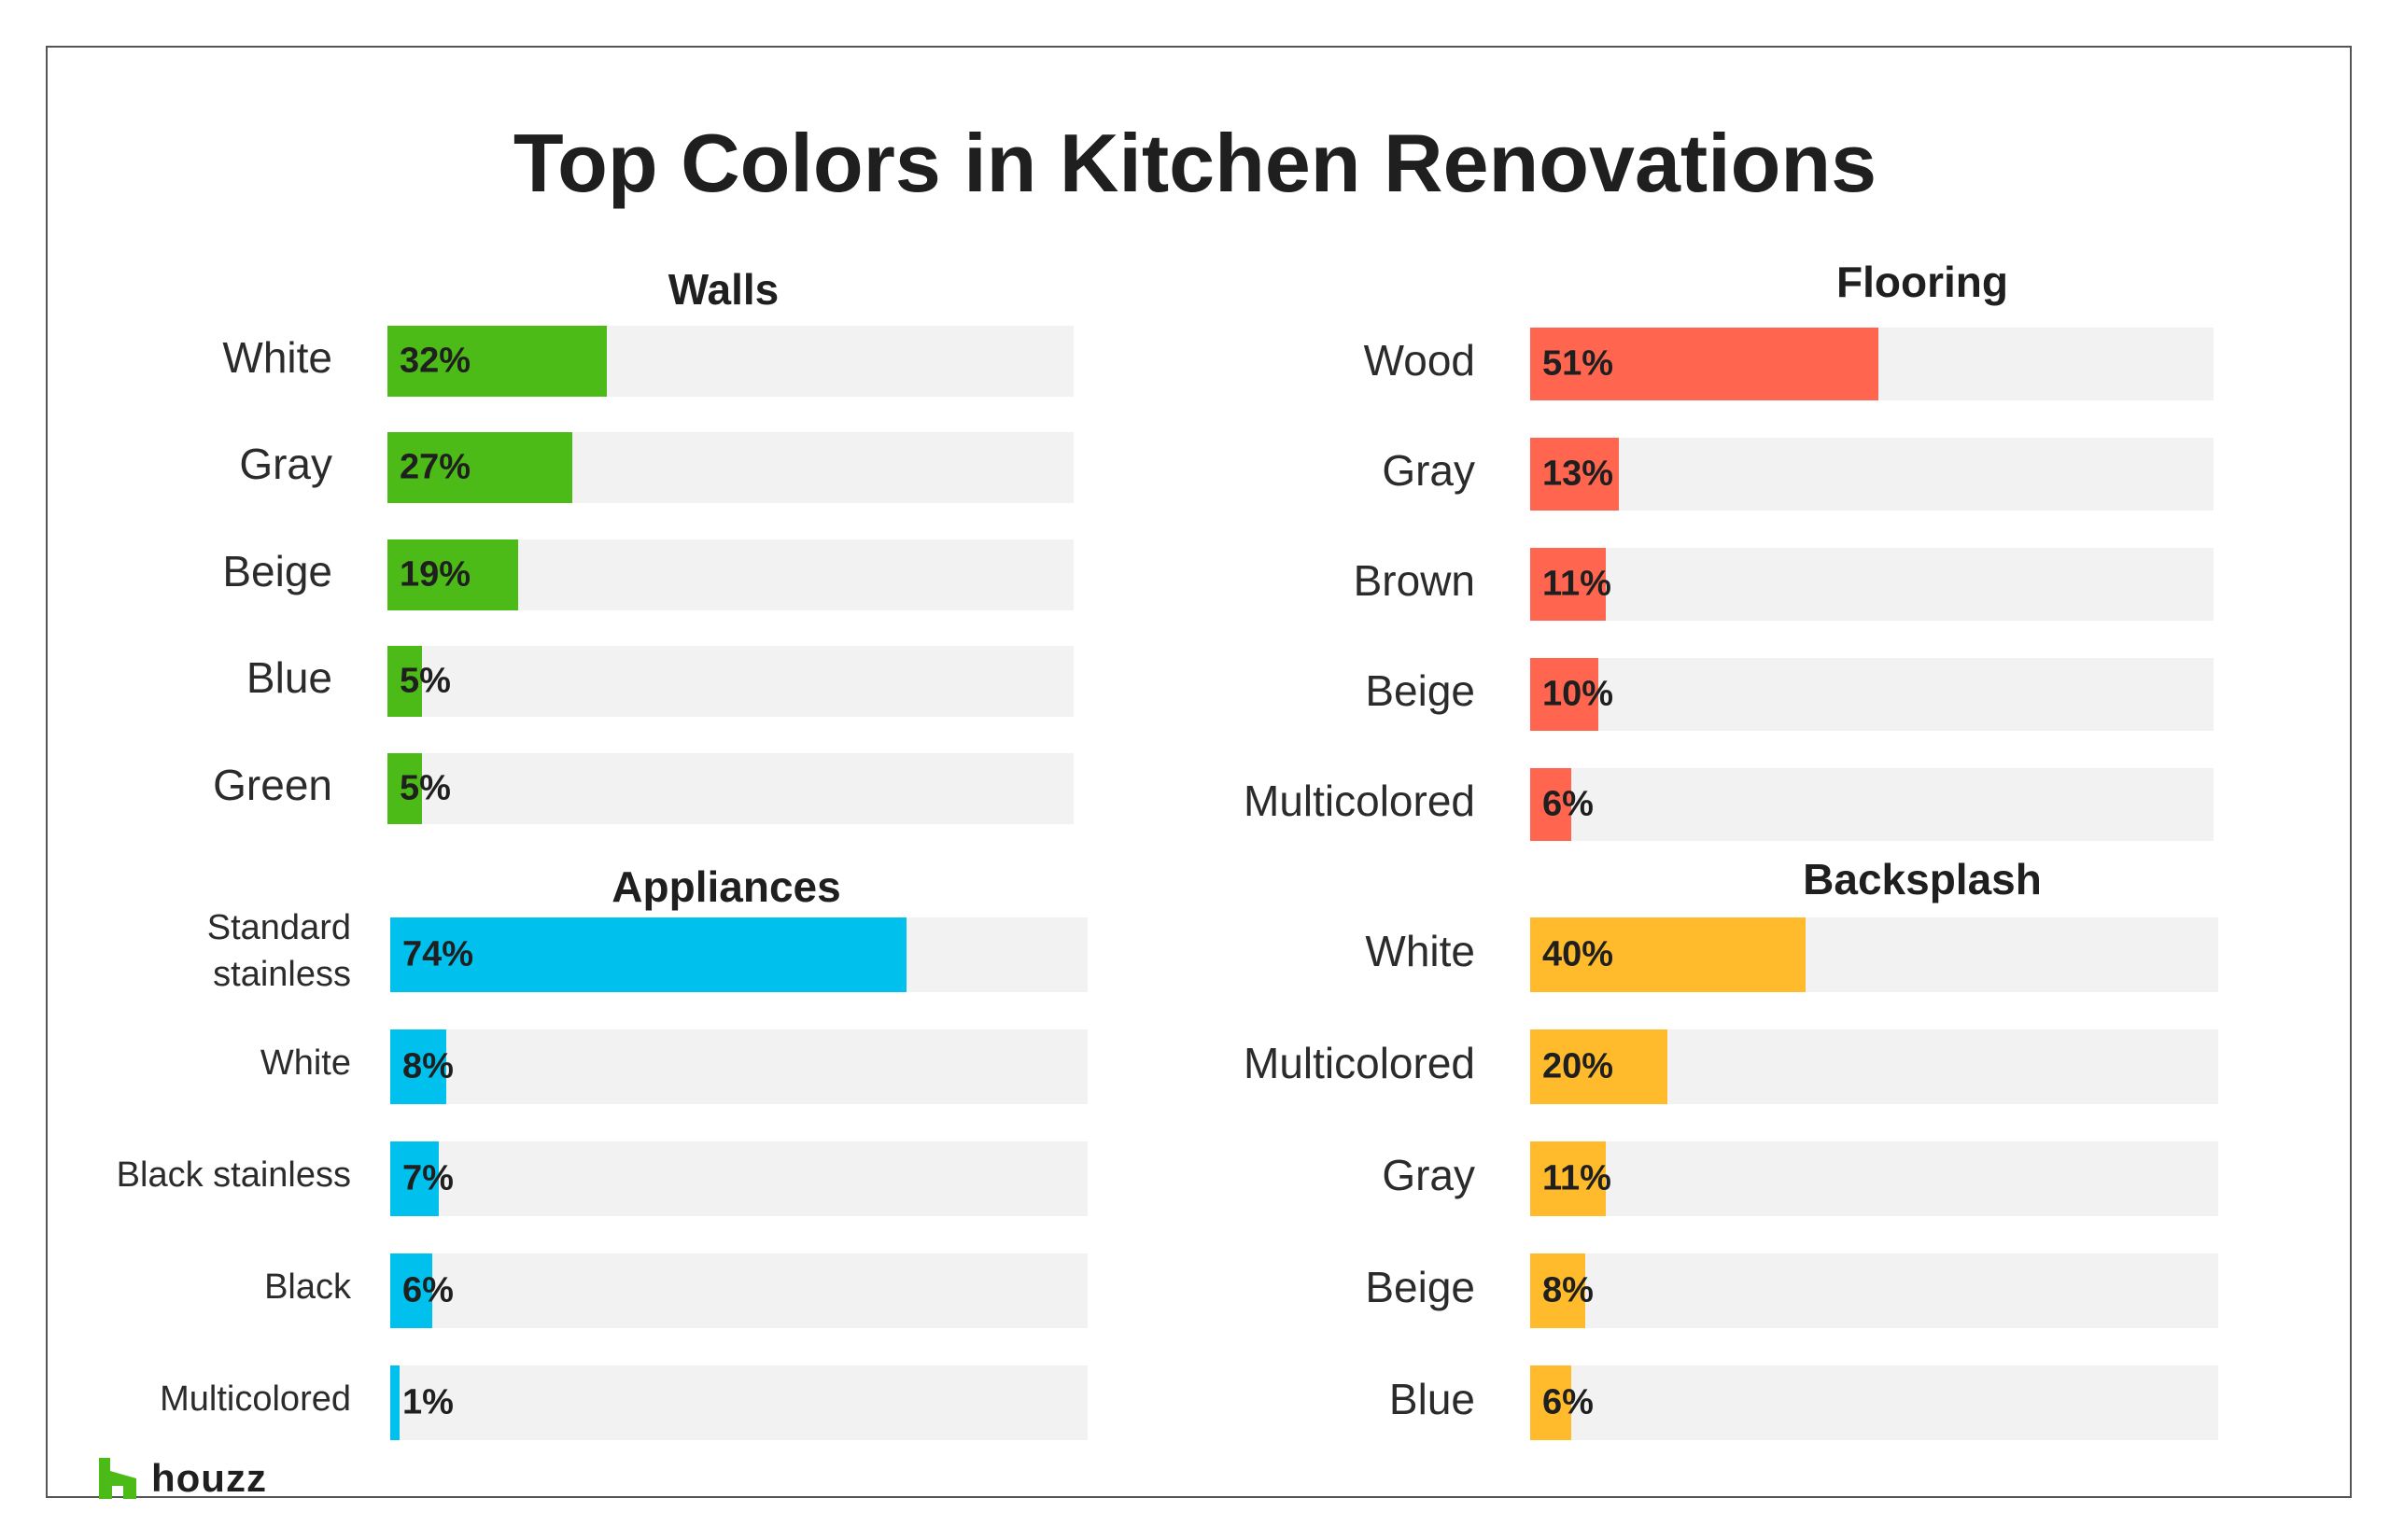  Describe the element at coordinates (1428, 1175) in the screenshot. I see `backsplash-category-label: Gray` at that location.